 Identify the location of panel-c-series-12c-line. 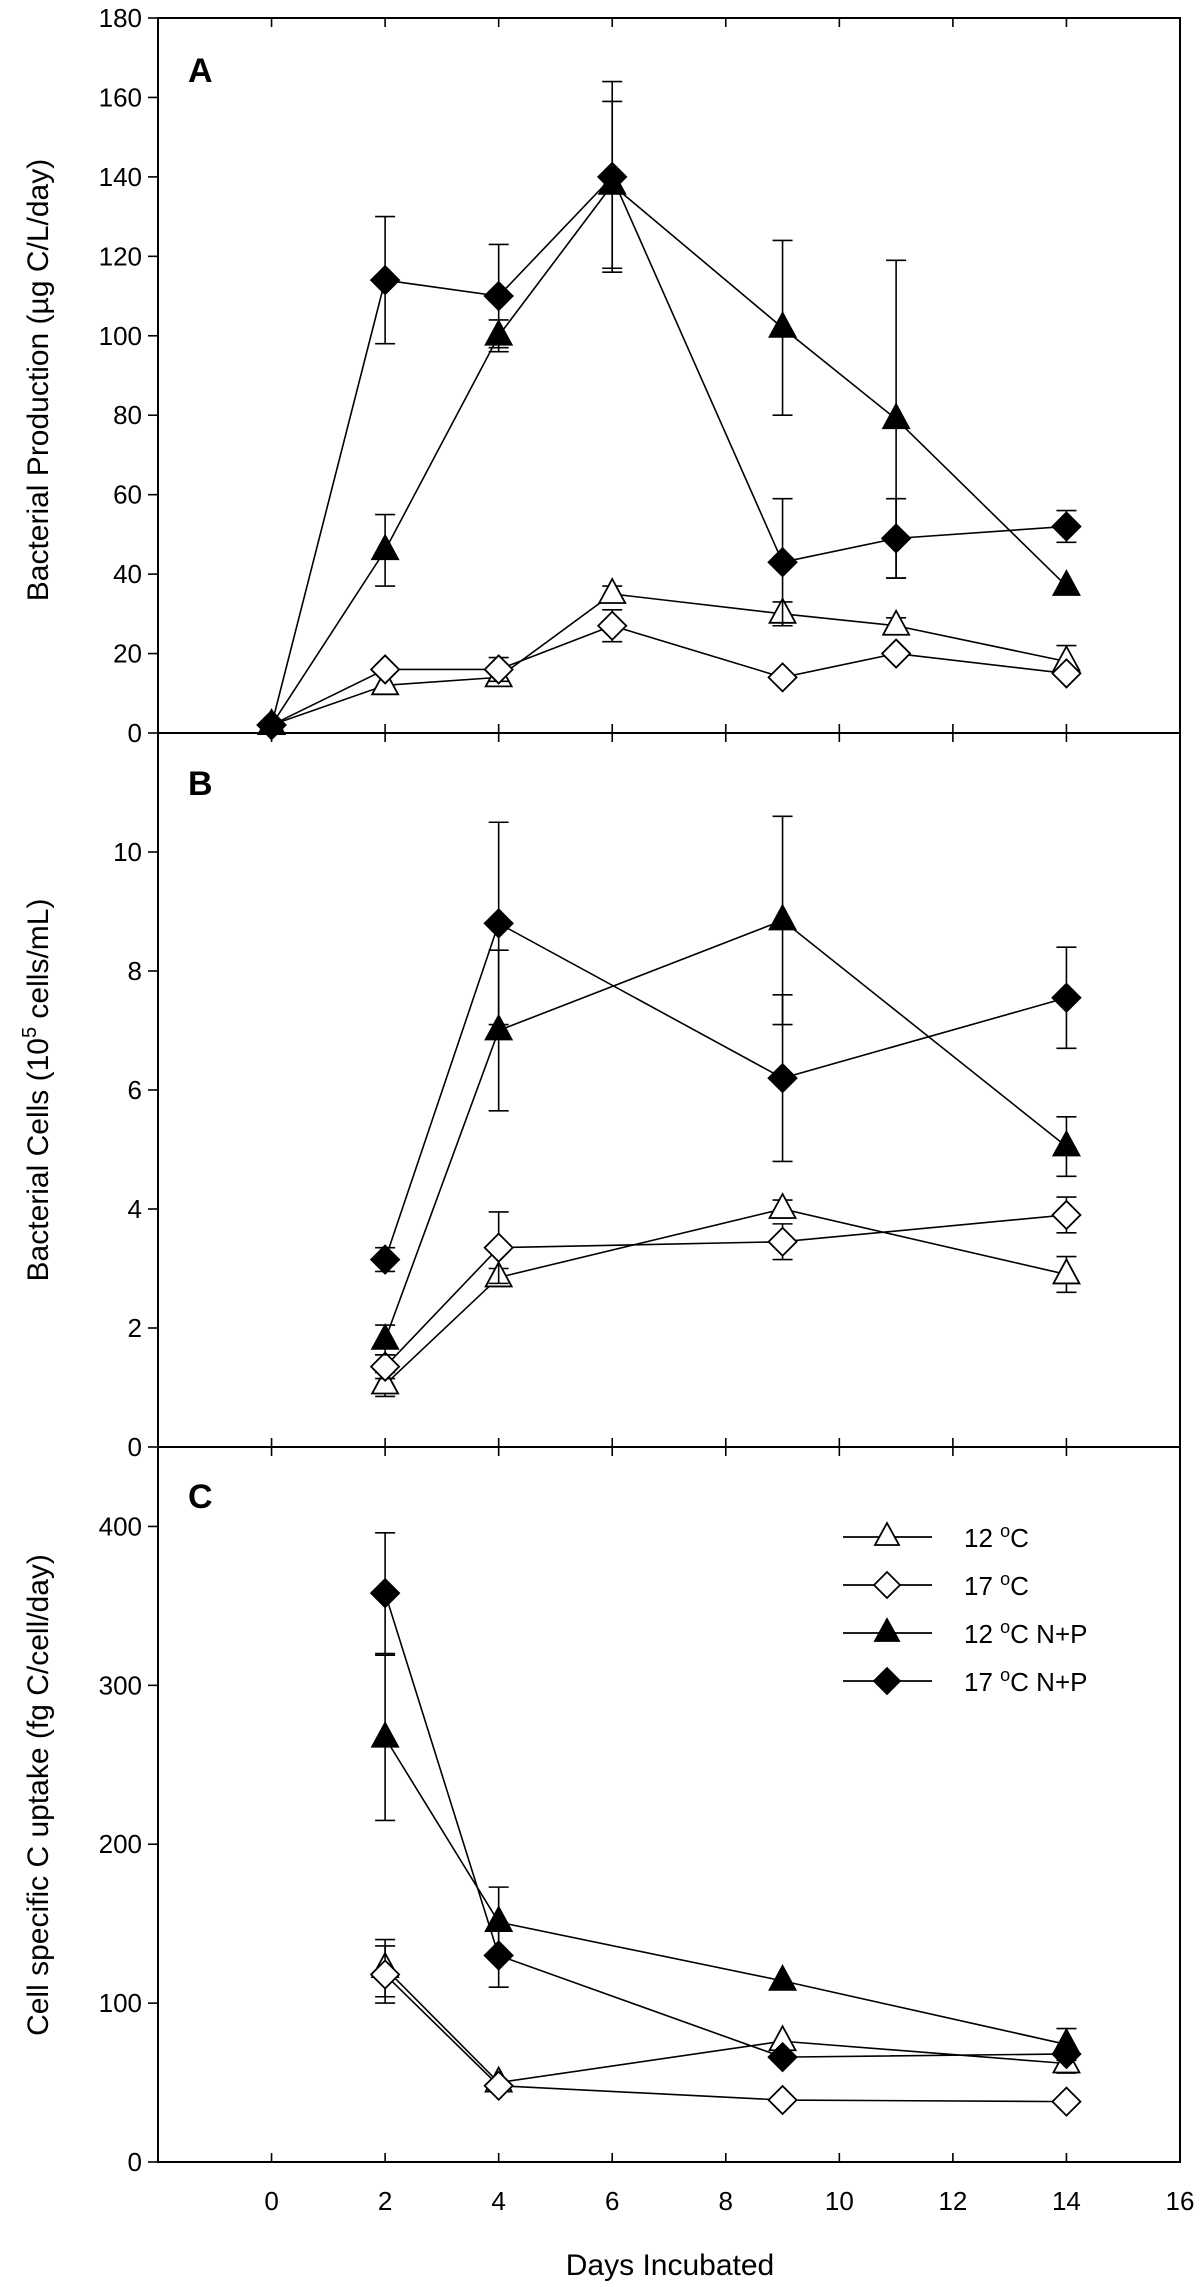
(725, 2025).